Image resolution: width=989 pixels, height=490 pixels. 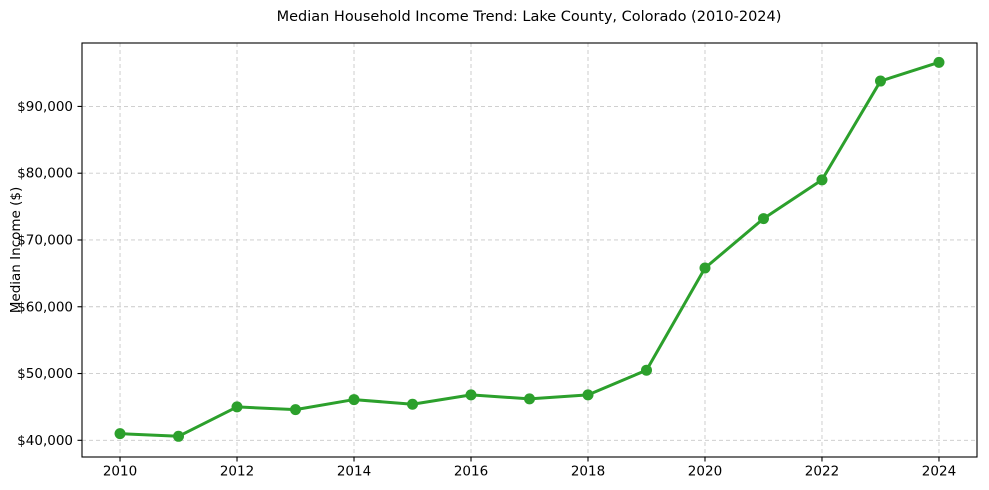 I want to click on data-point-2012, so click(x=237, y=407).